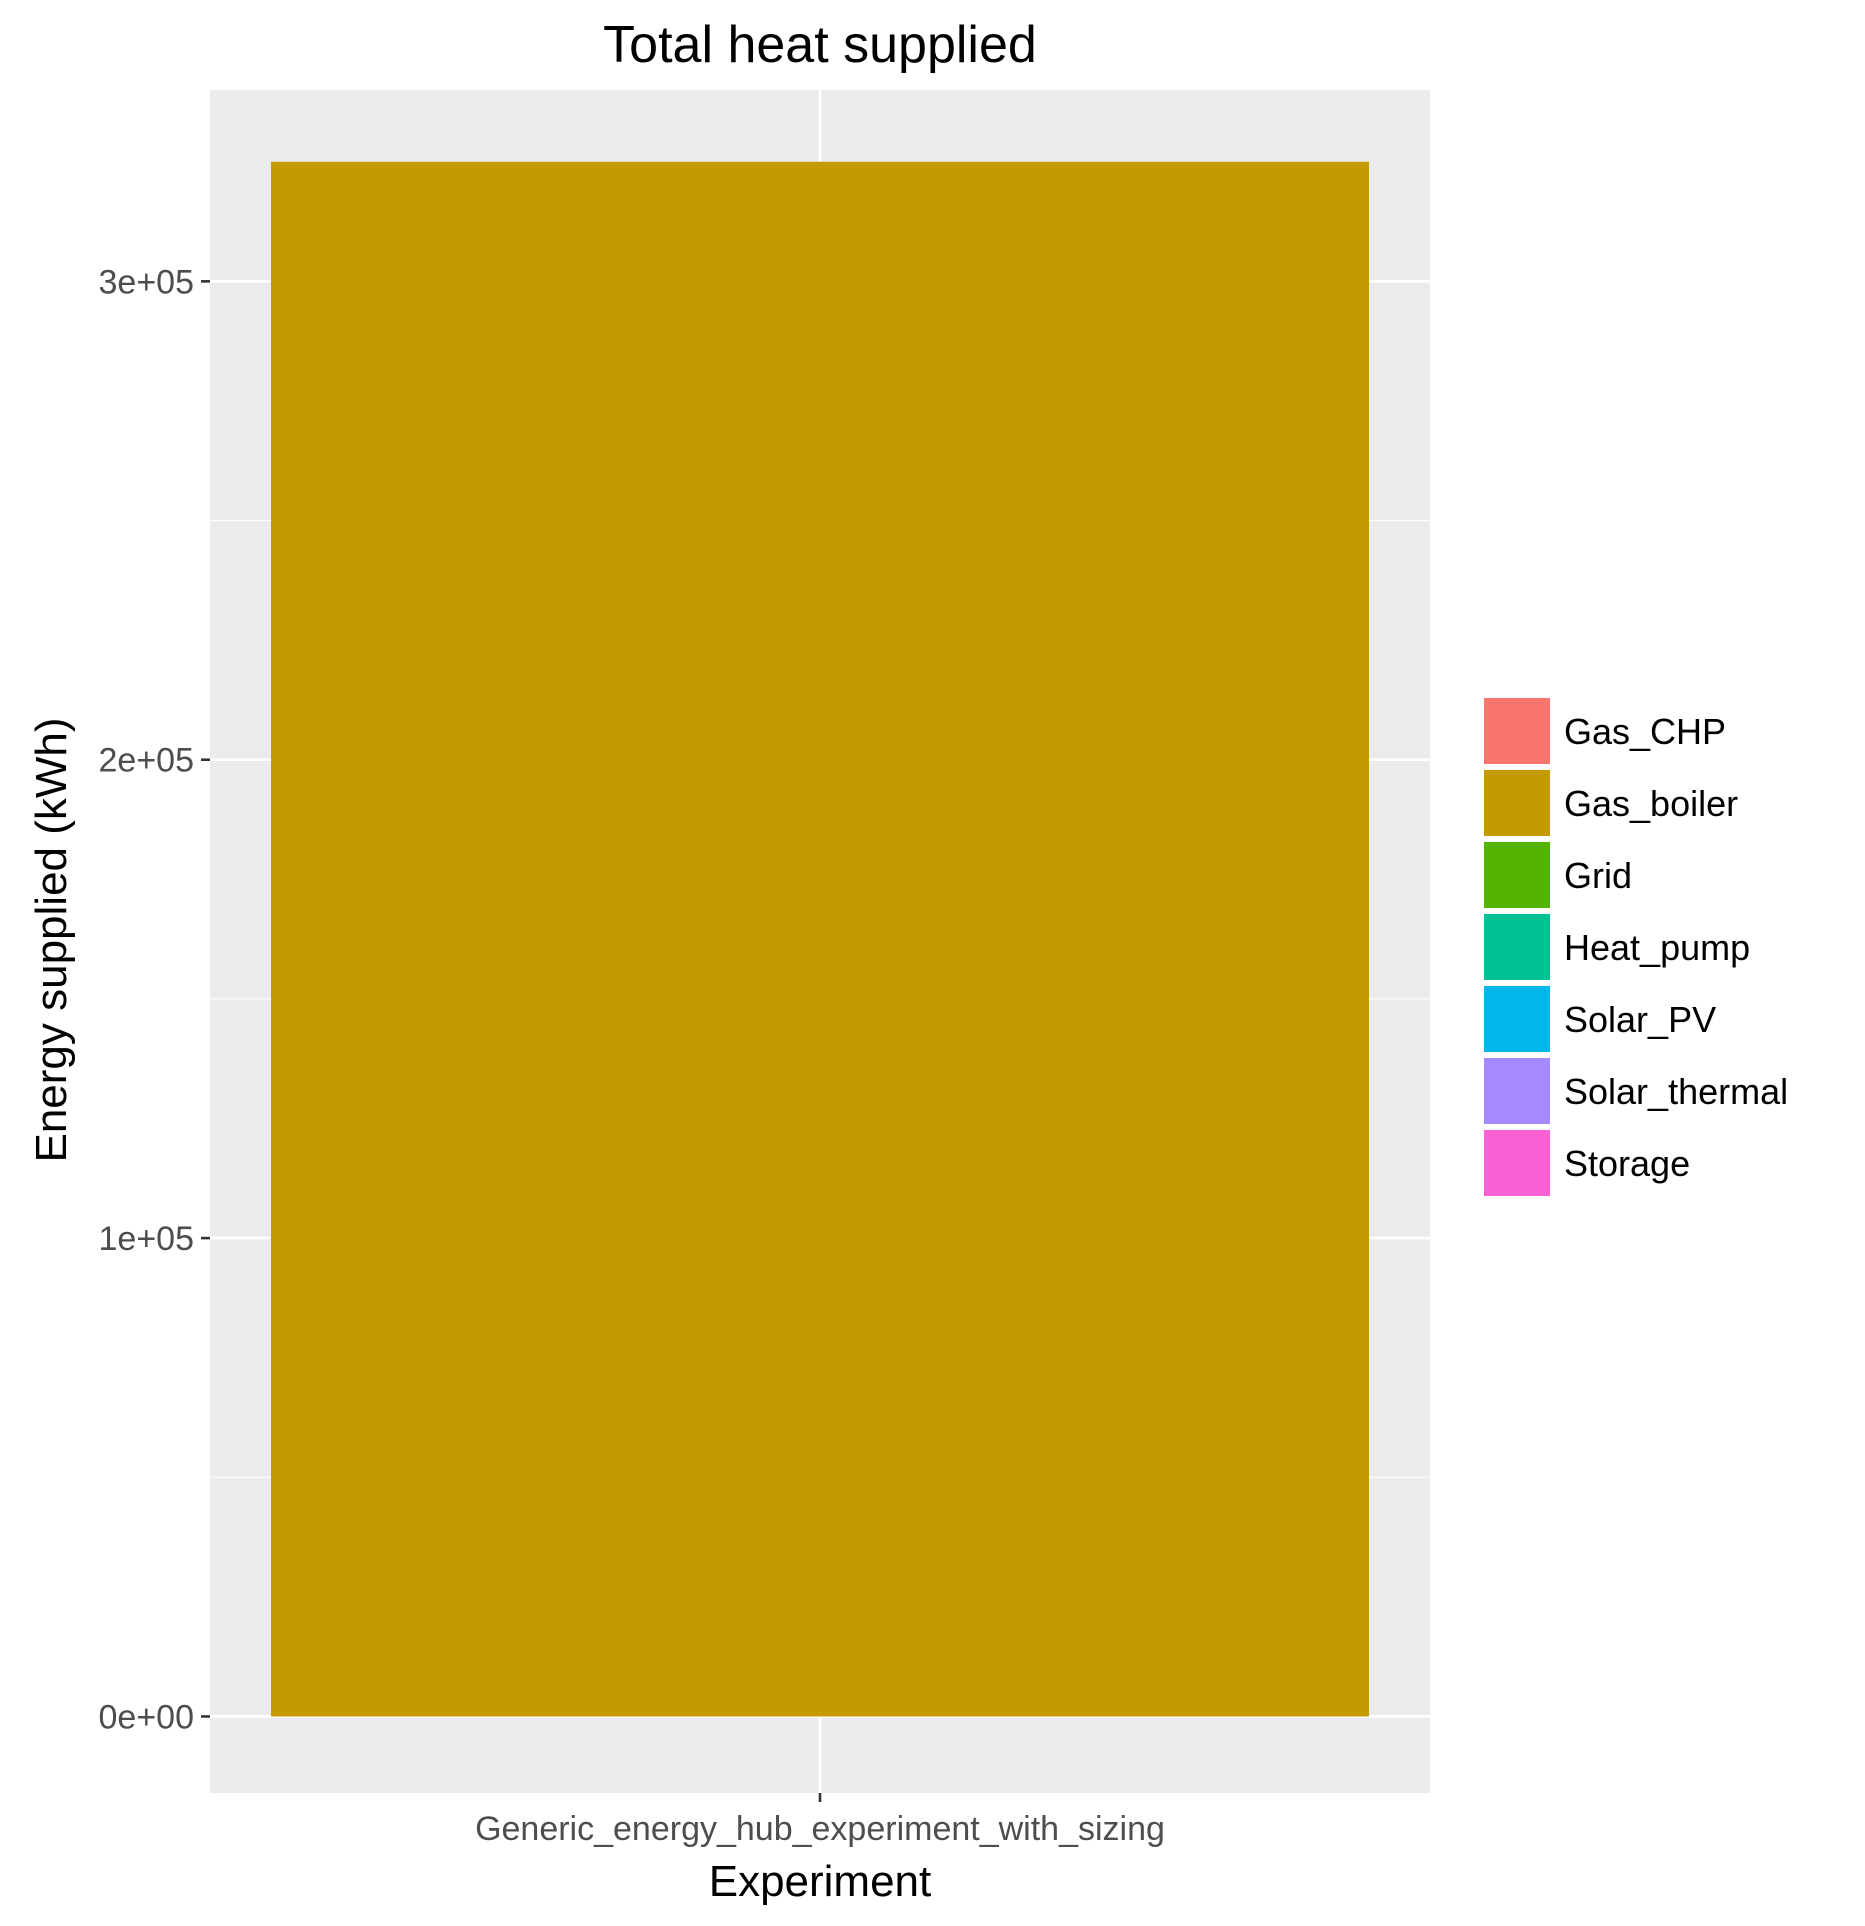  What do you see at coordinates (1517, 1019) in the screenshot?
I see `legend-key-solar-pv` at bounding box center [1517, 1019].